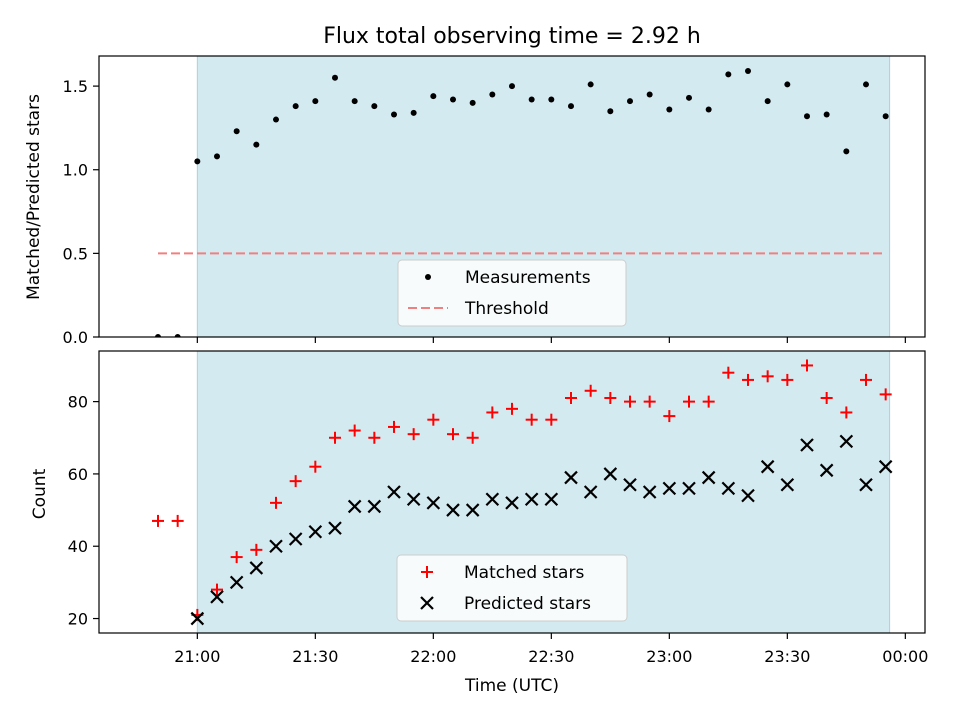  I want to click on x-tick-label: 23:00, so click(669, 656).